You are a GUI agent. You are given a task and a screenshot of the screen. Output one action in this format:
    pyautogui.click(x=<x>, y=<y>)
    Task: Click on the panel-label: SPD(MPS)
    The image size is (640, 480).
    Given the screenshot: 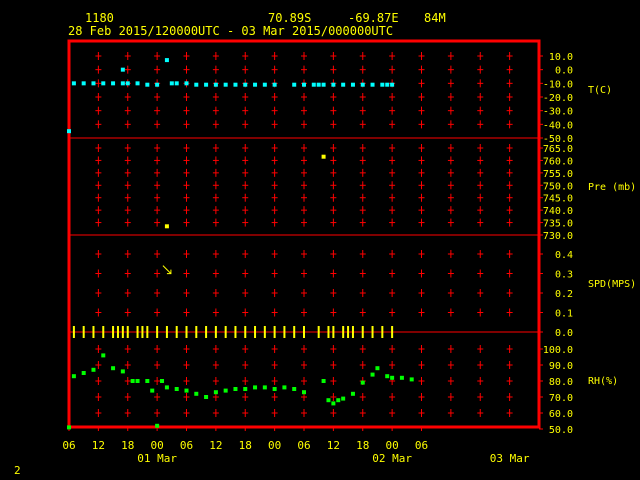 What is the action you would take?
    pyautogui.click(x=612, y=284)
    